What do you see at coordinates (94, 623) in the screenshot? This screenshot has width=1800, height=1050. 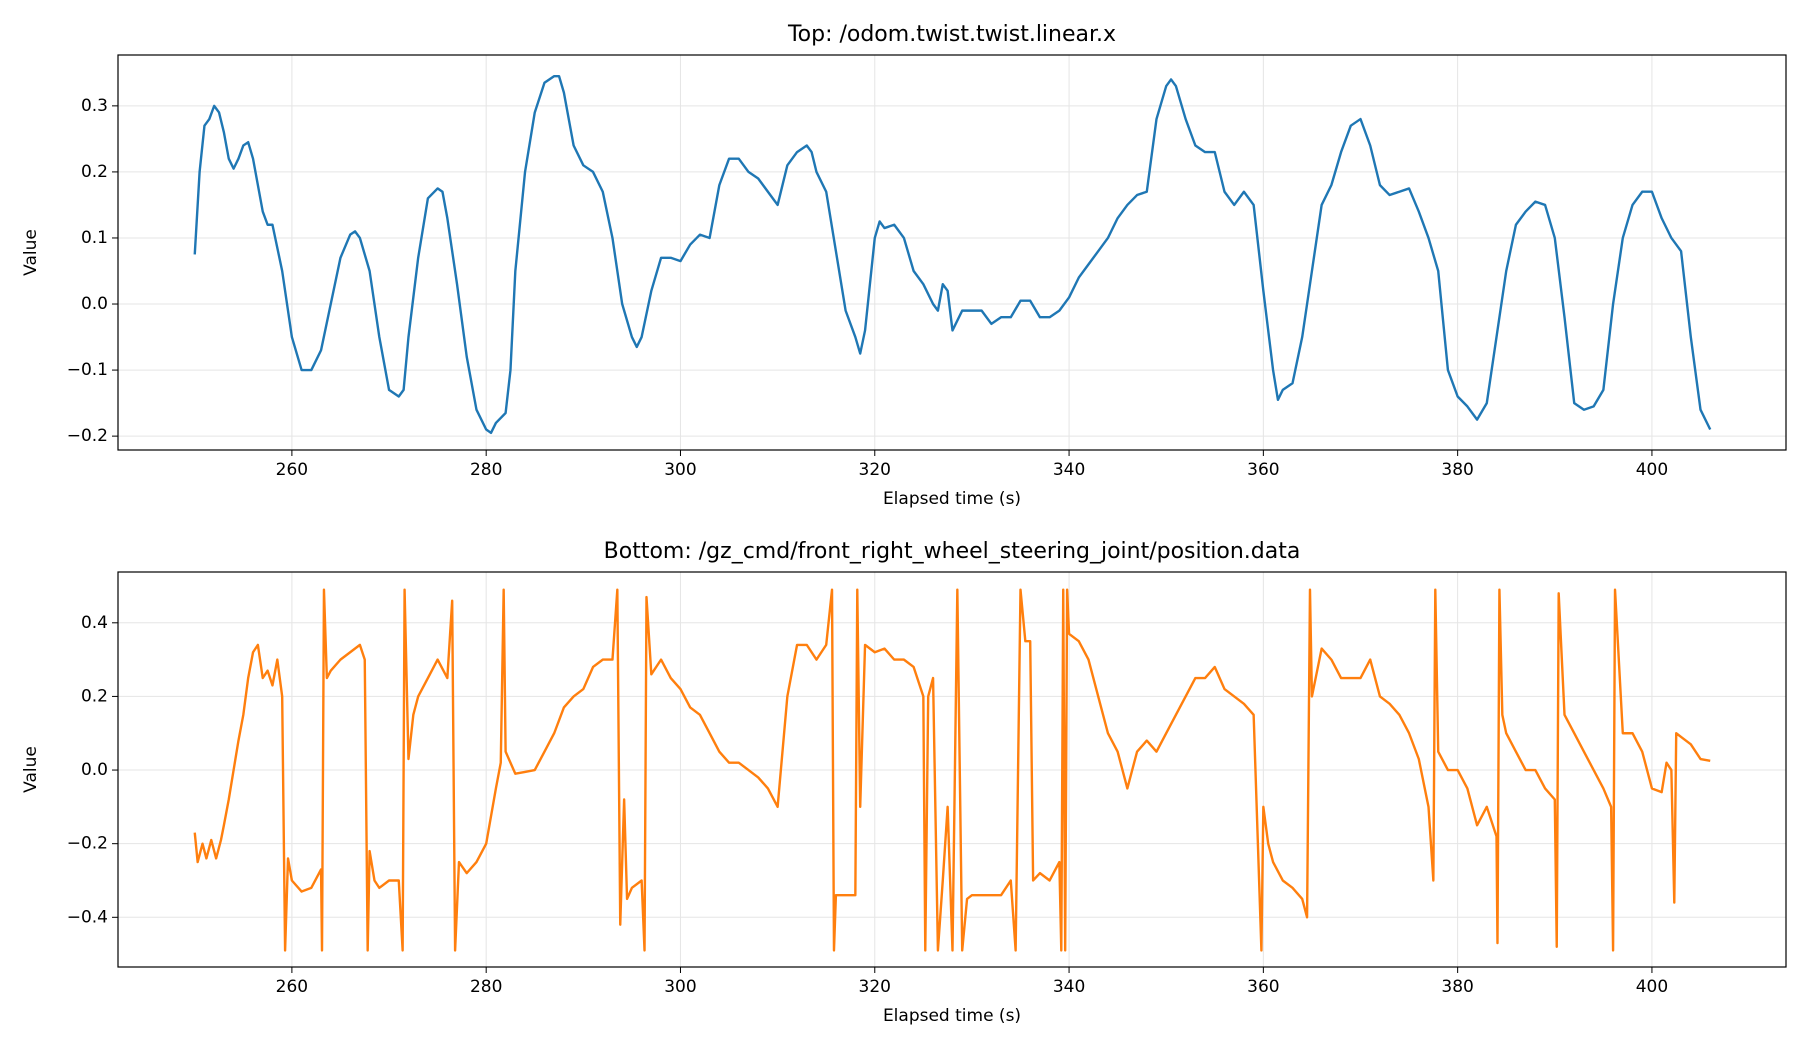 I see `y-tick-label: 0.4` at bounding box center [94, 623].